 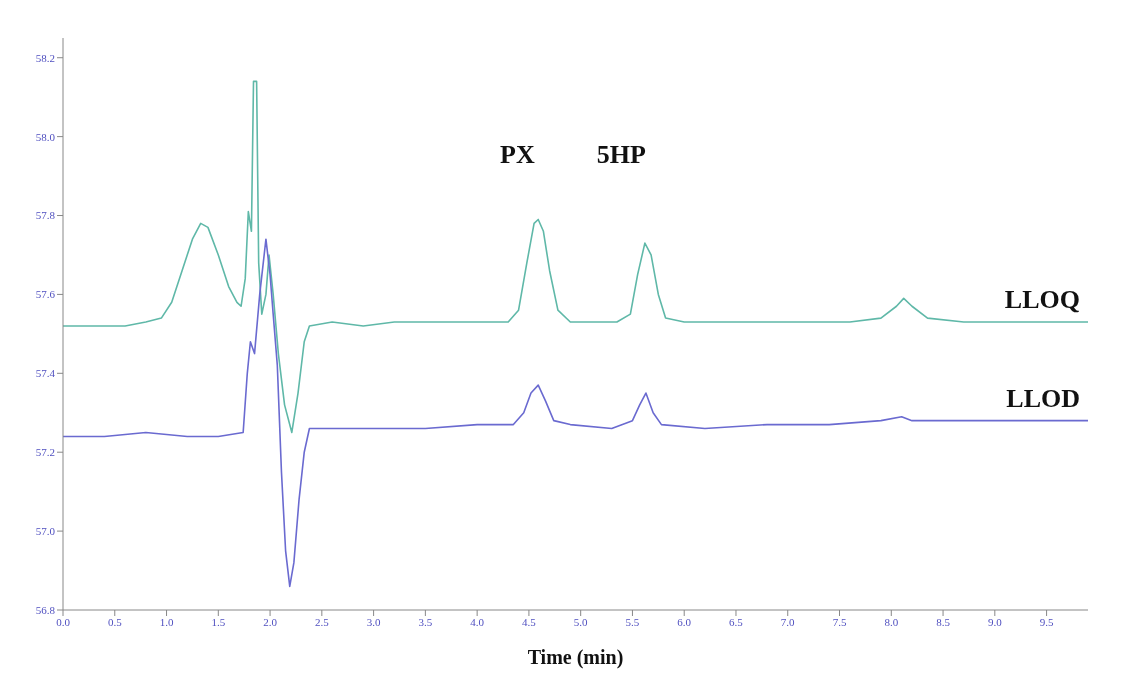 I want to click on x-tick-label: 8.5, so click(x=943, y=621).